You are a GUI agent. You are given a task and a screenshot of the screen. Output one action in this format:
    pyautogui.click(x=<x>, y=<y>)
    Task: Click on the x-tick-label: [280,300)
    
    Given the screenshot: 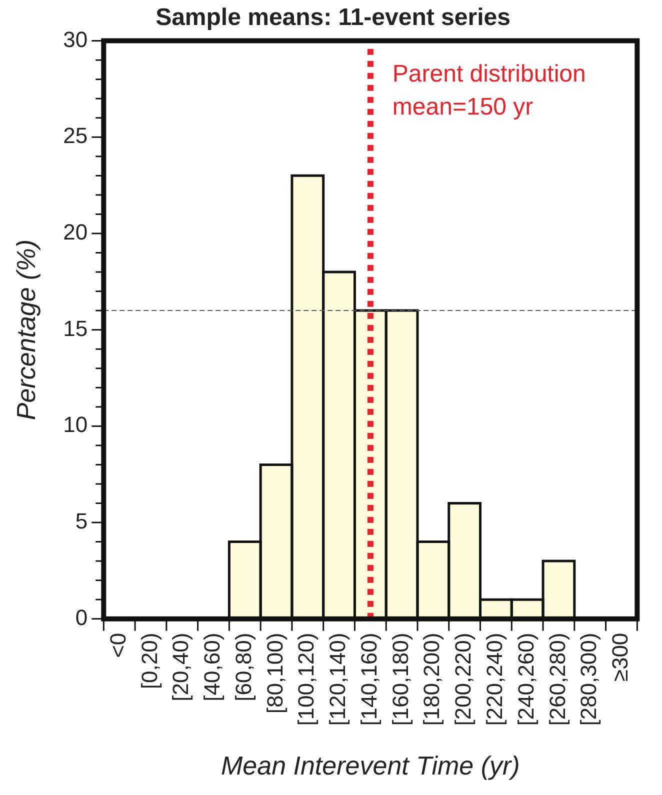 What is the action you would take?
    pyautogui.click(x=589, y=679)
    